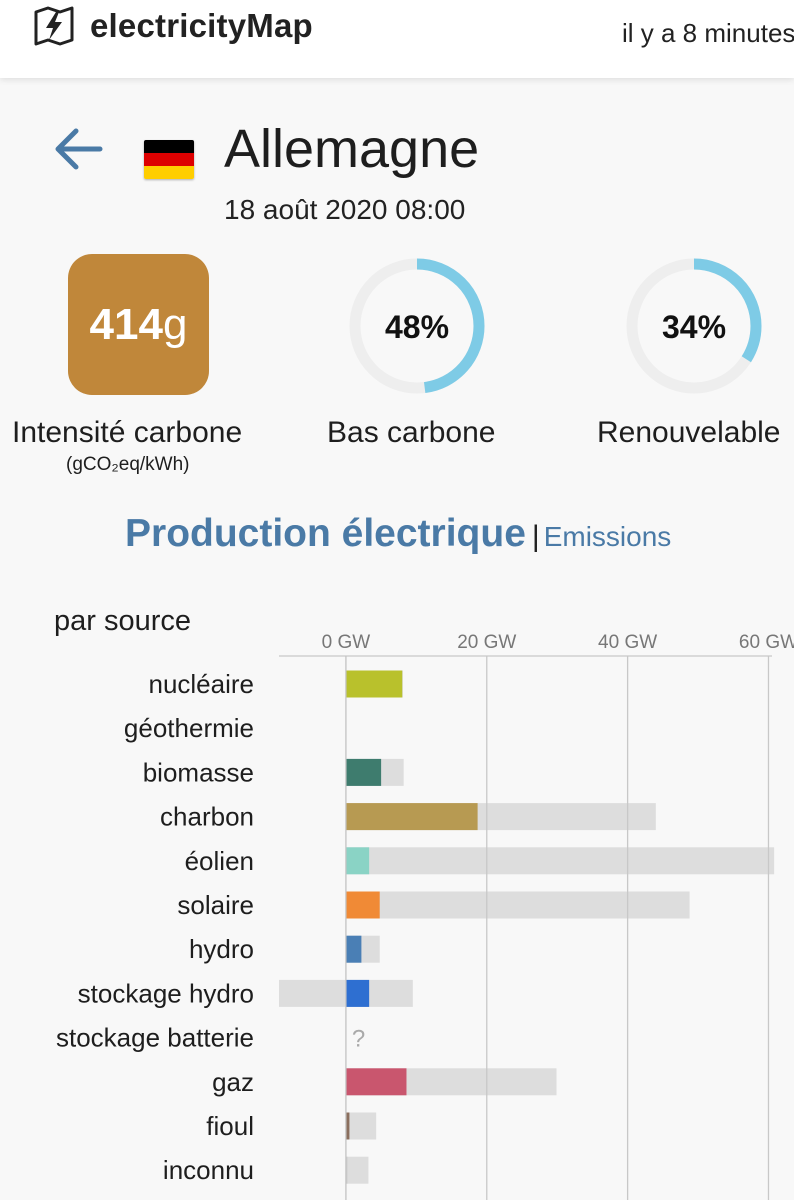 This screenshot has width=794, height=1200. Describe the element at coordinates (352, 149) in the screenshot. I see `country-name: Allemagne` at that location.